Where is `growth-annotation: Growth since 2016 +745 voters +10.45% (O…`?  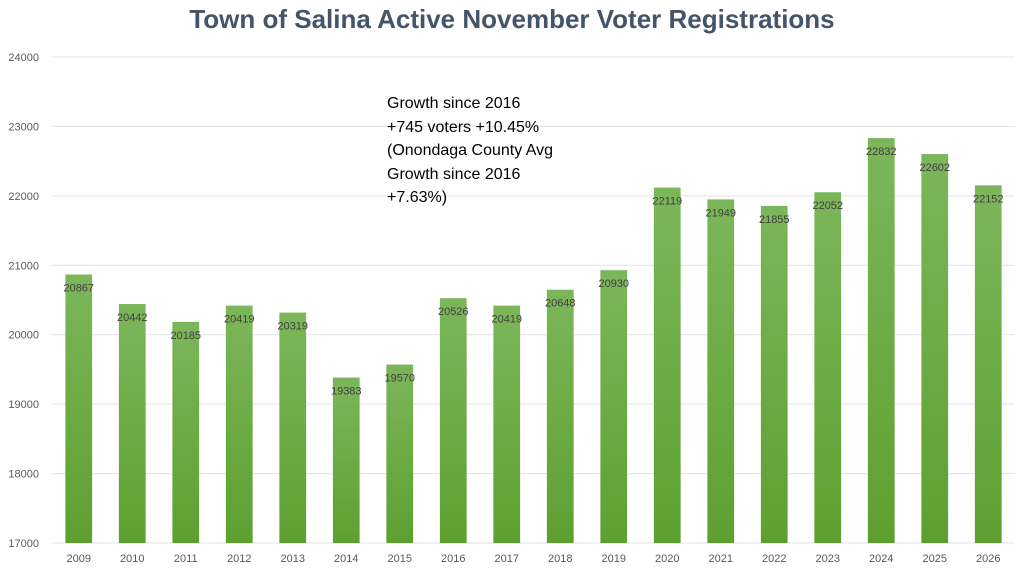
growth-annotation: Growth since 2016 +745 voters +10.45% (O… is located at coordinates (470, 150).